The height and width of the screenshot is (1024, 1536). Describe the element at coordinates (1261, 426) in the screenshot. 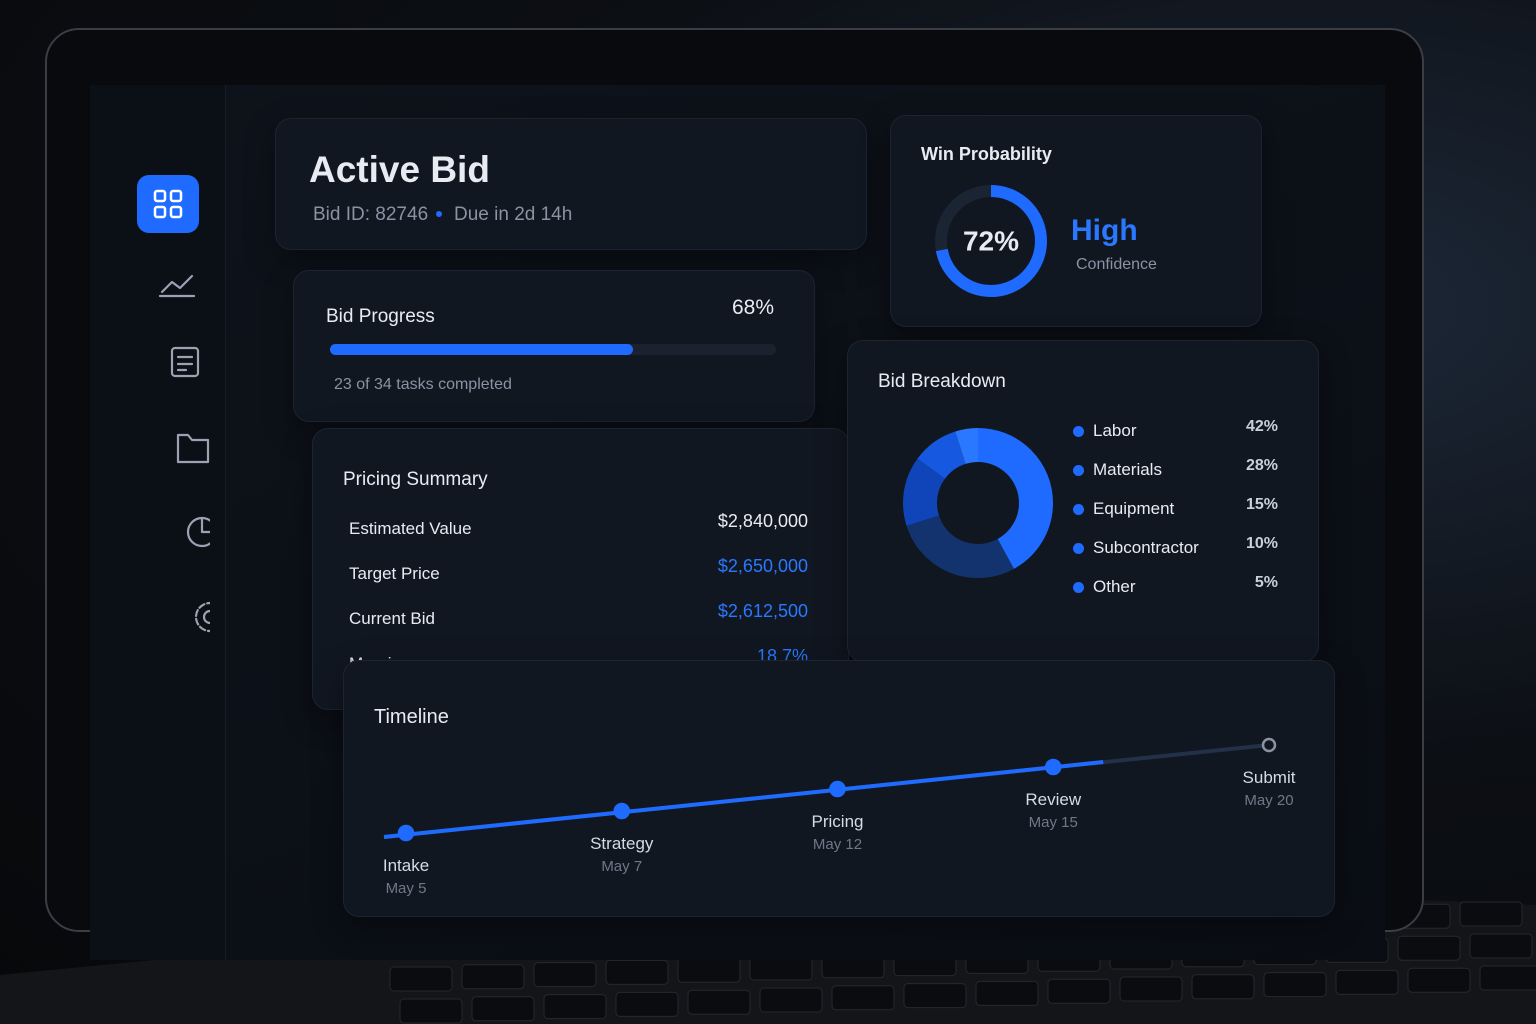

I see `legend-value: 42%` at that location.